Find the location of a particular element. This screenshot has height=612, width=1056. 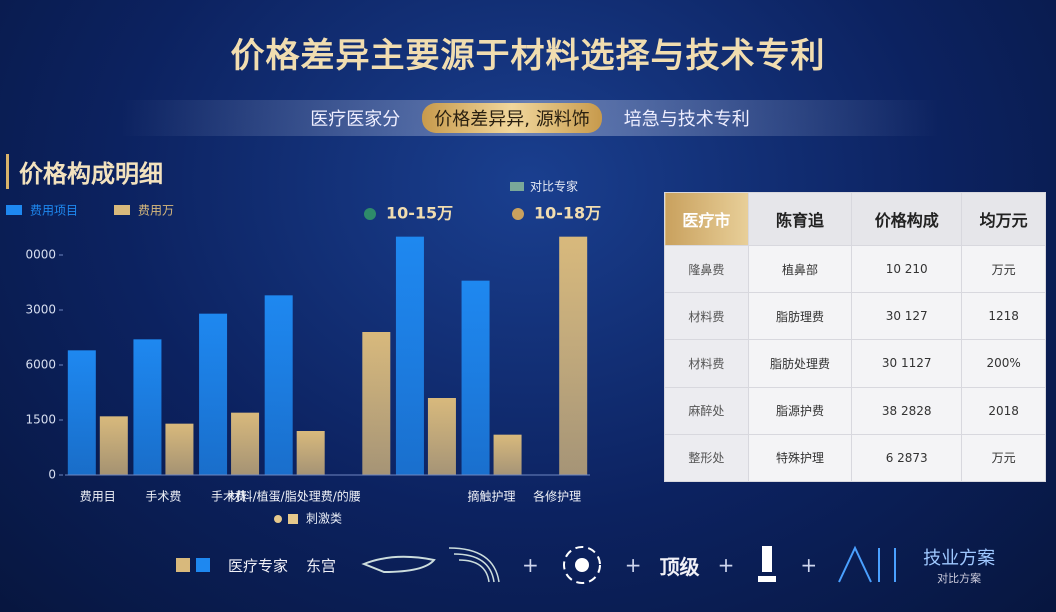

footer-group: 技业方案 对比方案 is located at coordinates (959, 565).